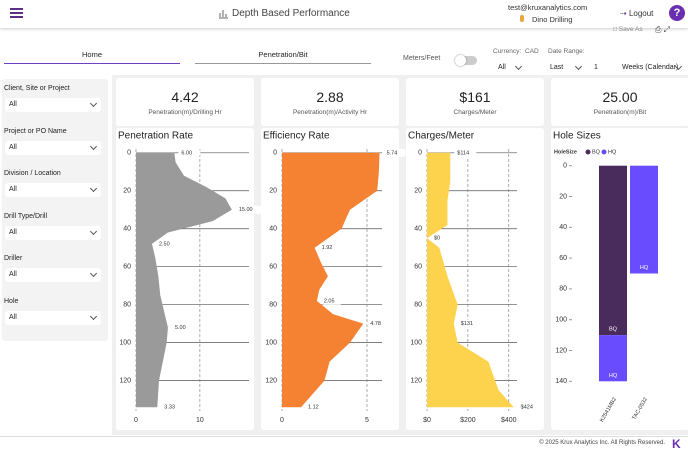 This screenshot has height=454, width=688. What do you see at coordinates (608, 410) in the screenshot?
I see `x-tick-label: K2541MB2` at bounding box center [608, 410].